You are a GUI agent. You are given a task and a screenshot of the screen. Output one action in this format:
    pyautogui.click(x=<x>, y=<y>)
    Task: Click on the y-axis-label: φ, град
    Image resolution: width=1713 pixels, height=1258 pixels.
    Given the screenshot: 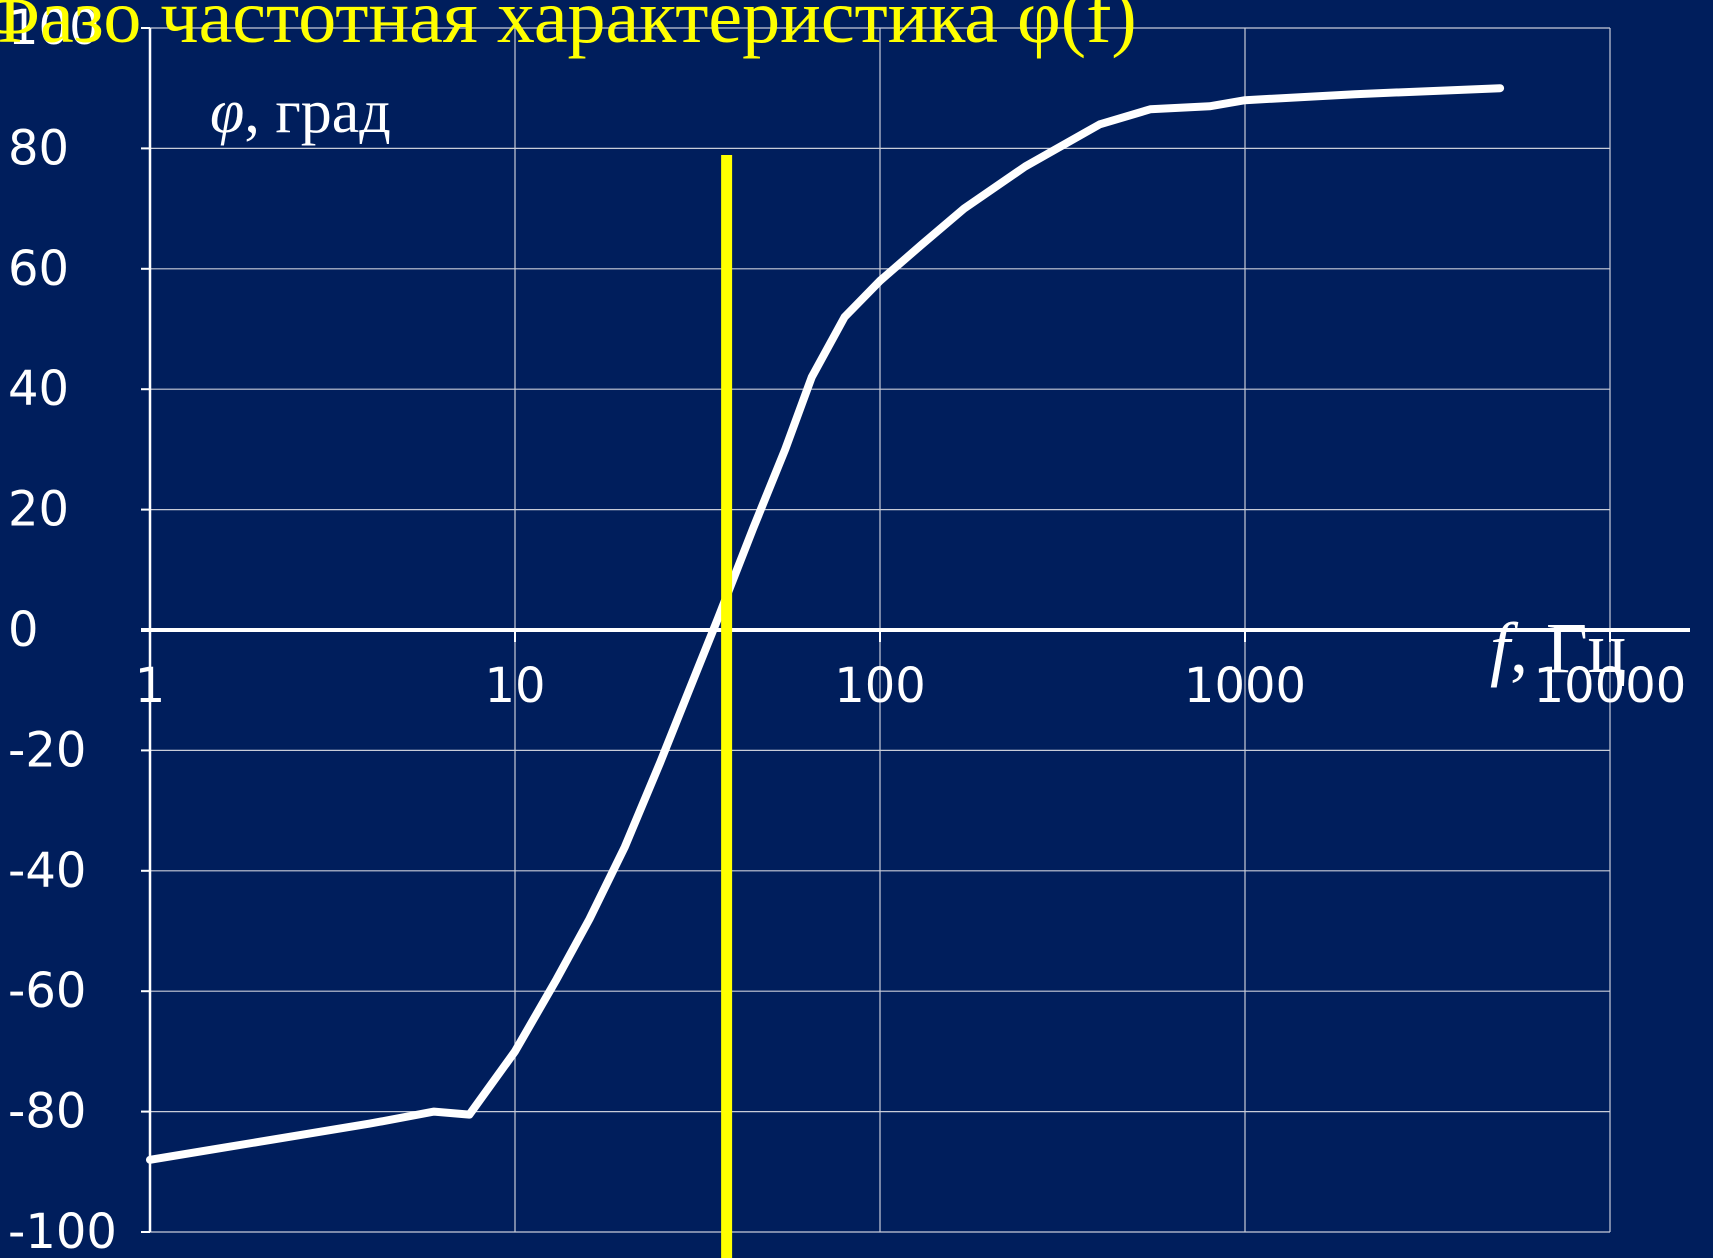 What is the action you would take?
    pyautogui.click(x=300, y=112)
    